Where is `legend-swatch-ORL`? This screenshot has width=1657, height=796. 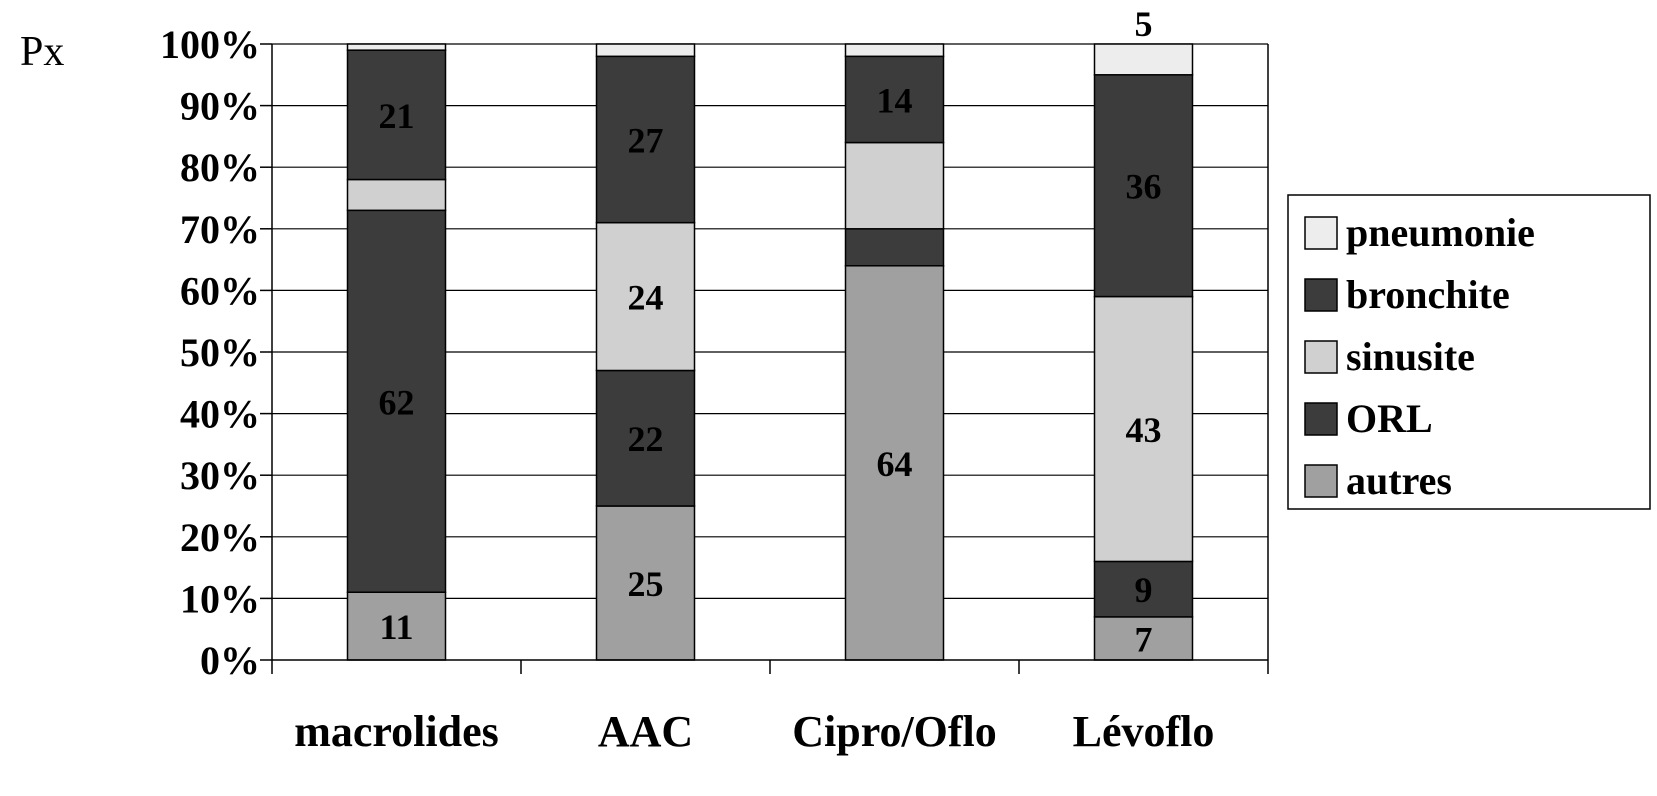 legend-swatch-ORL is located at coordinates (1321, 419).